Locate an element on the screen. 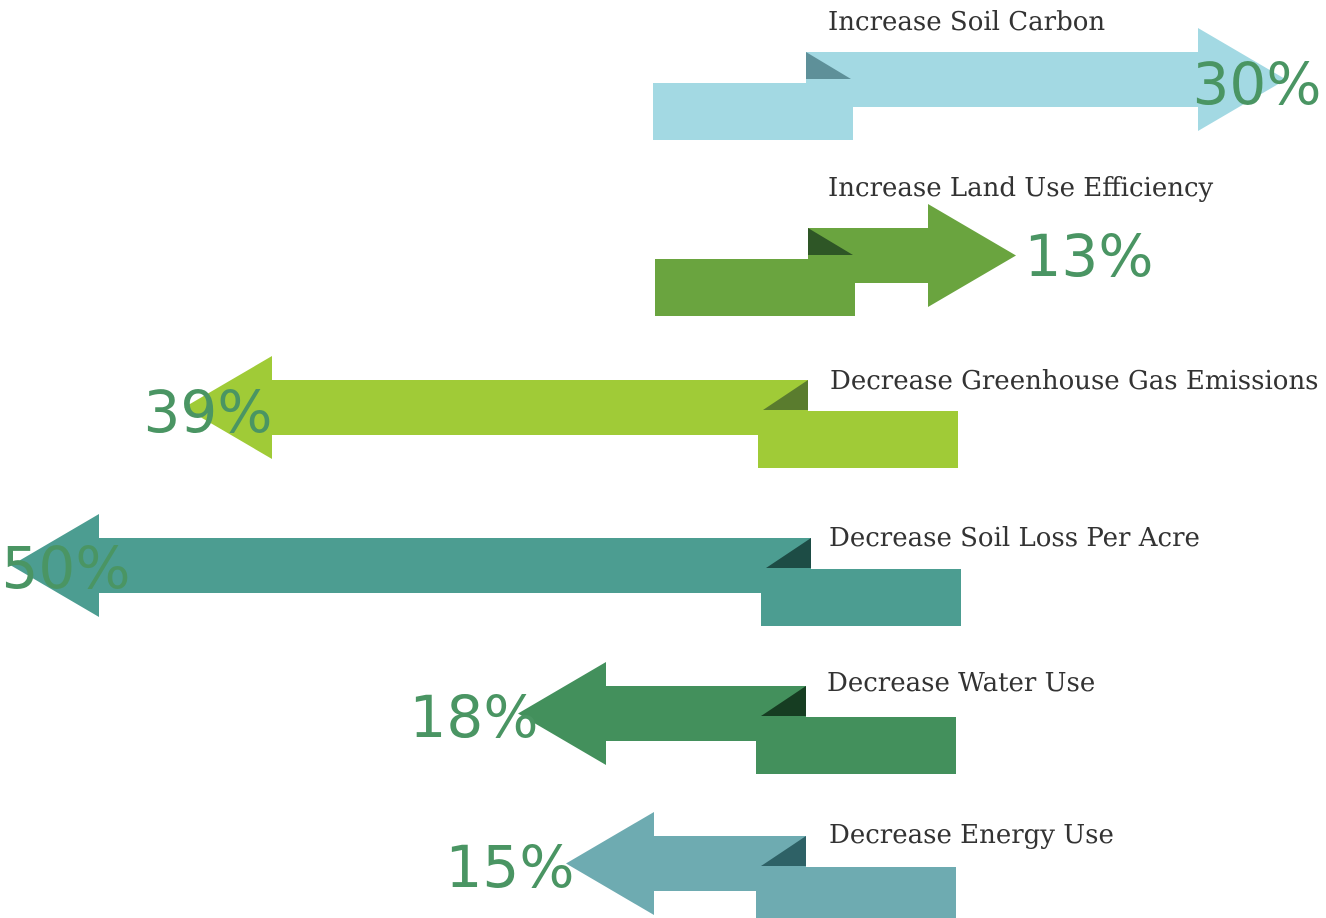 The height and width of the screenshot is (918, 1326). arrow-base-increase-soil-carbon is located at coordinates (753, 111).